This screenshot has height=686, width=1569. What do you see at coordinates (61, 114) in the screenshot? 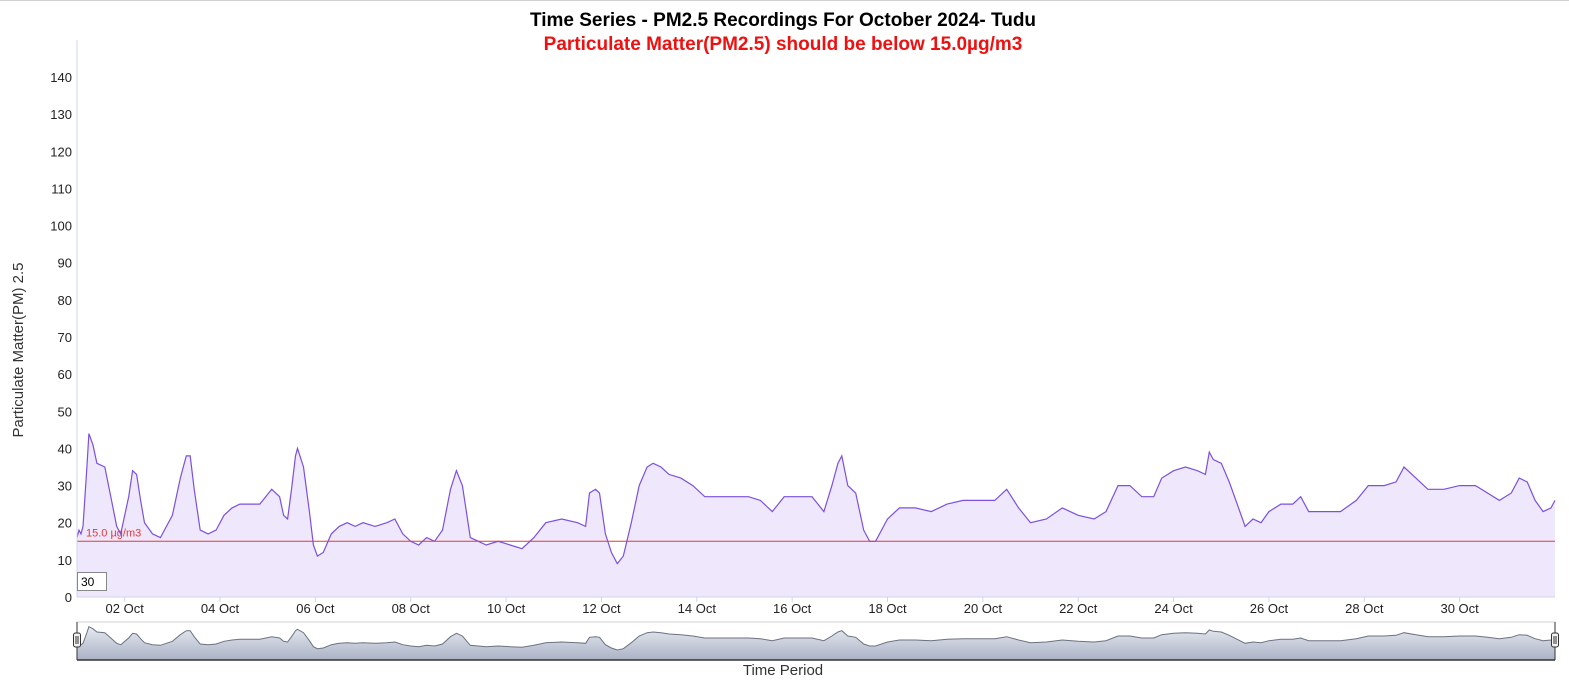
I see `y-tick-label: 130` at bounding box center [61, 114].